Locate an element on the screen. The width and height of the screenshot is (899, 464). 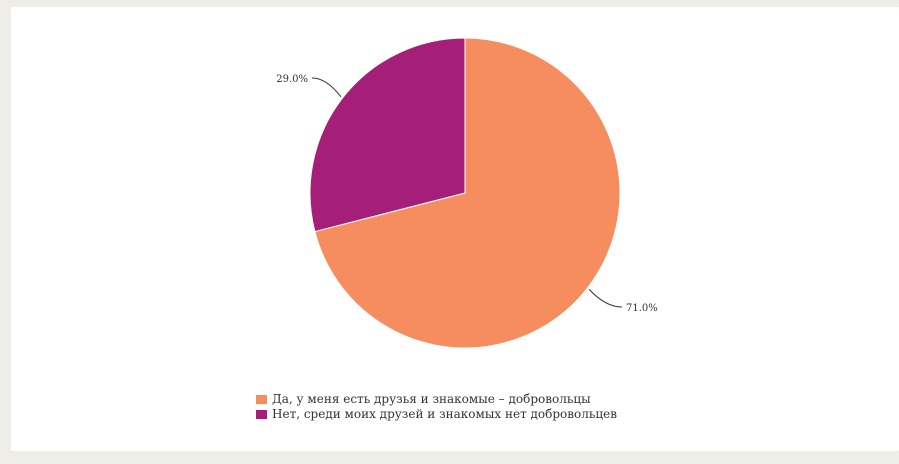
legend-swatch-no is located at coordinates (261, 414).